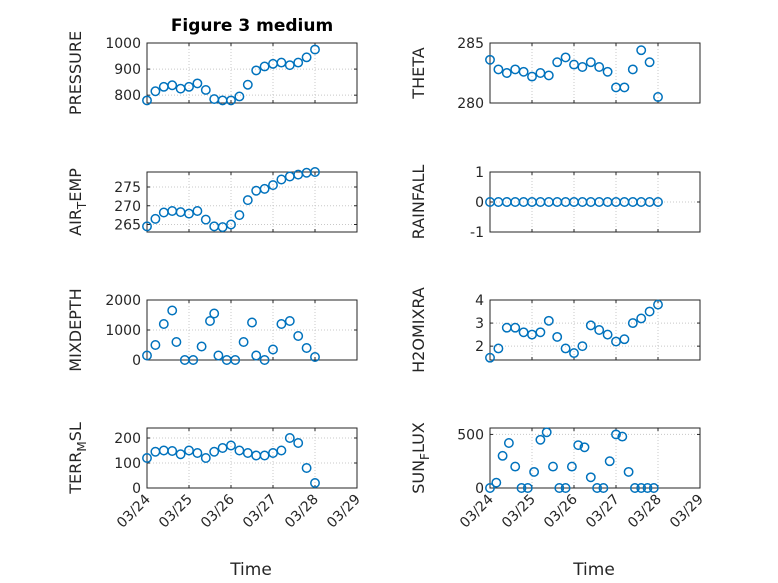  What do you see at coordinates (555, 74) in the screenshot?
I see `subplot-2: 280 285 THETA` at bounding box center [555, 74].